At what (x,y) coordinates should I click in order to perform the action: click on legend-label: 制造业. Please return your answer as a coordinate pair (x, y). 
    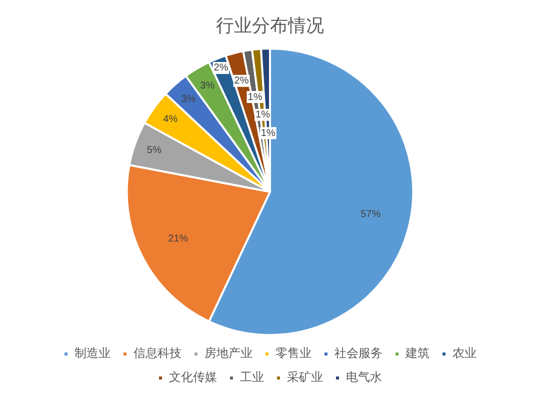
    Looking at the image, I should click on (92, 353).